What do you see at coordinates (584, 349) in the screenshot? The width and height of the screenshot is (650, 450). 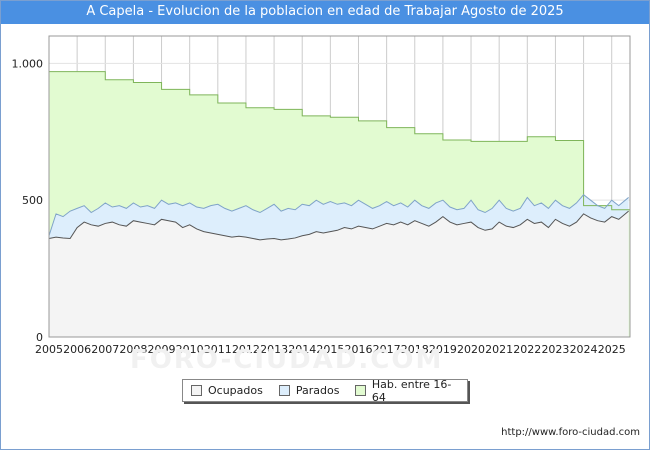 I see `x-tick-label-2024: 2024` at bounding box center [584, 349].